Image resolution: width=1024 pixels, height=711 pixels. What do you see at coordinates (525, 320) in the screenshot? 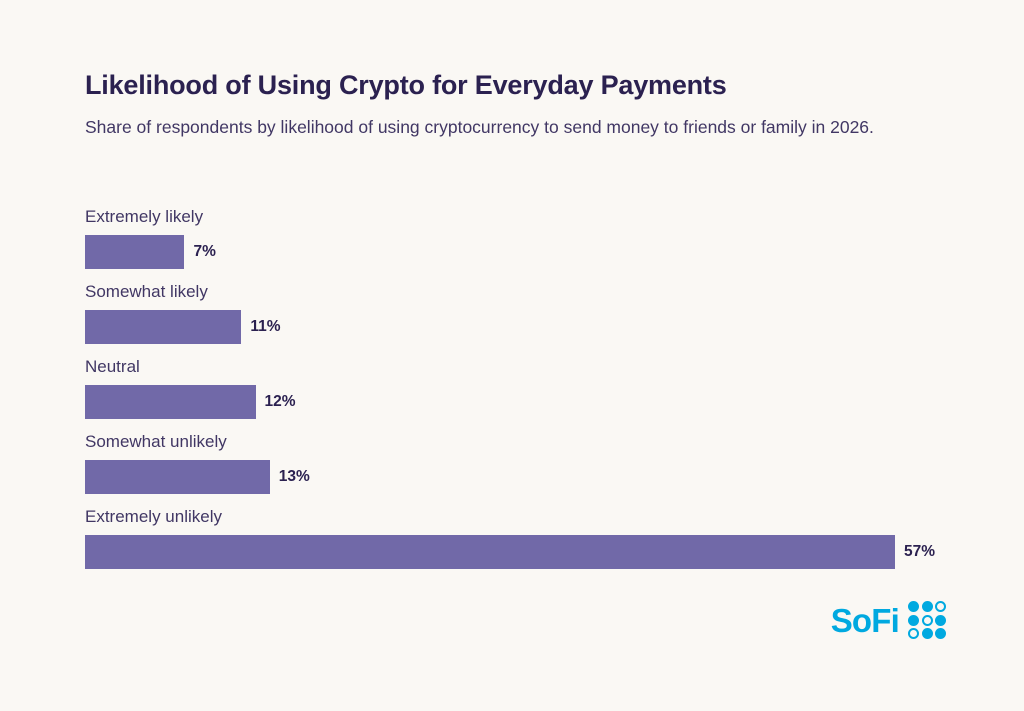
I see `bar-group: Somewhat likely 11%` at bounding box center [525, 320].